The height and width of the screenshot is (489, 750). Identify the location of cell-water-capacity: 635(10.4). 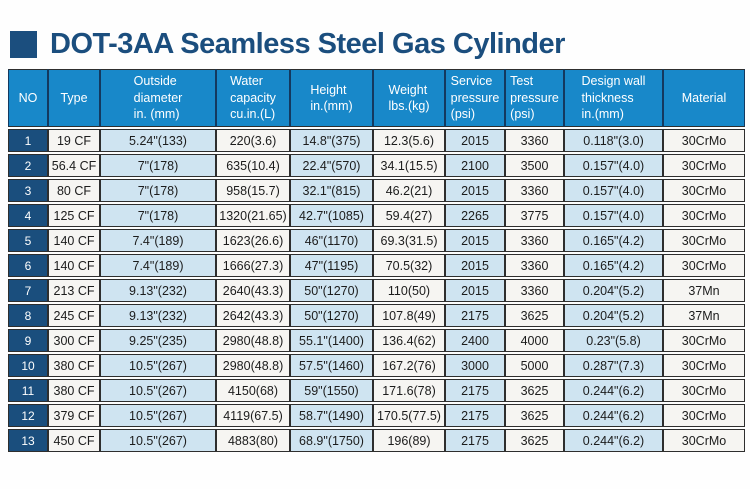
(253, 165).